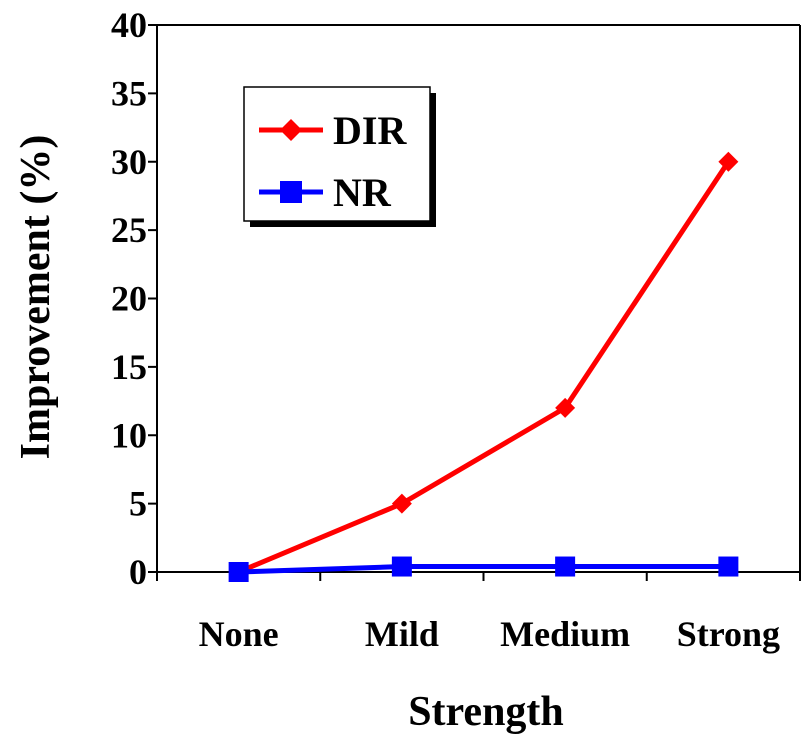 This screenshot has height=737, width=803. What do you see at coordinates (36, 297) in the screenshot?
I see `y-axis-title: Improvement (%)` at bounding box center [36, 297].